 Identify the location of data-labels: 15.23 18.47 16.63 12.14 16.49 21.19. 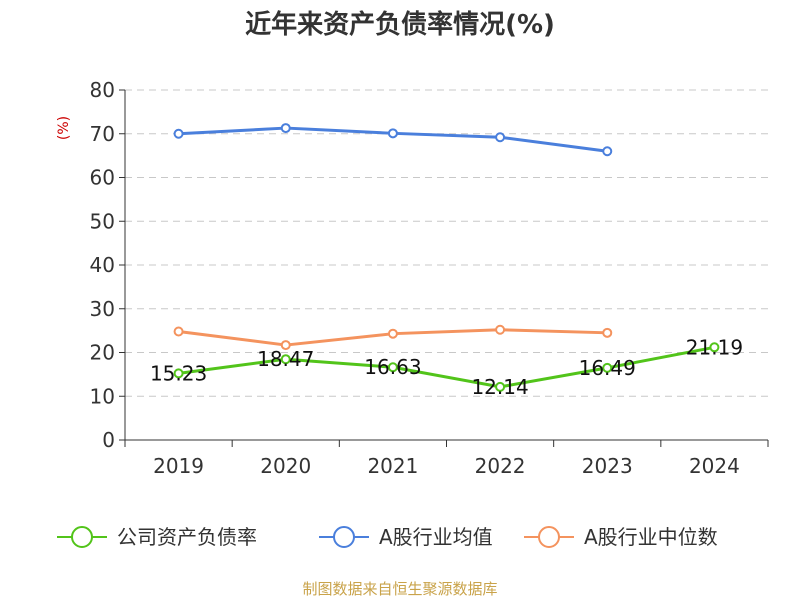
(446, 367).